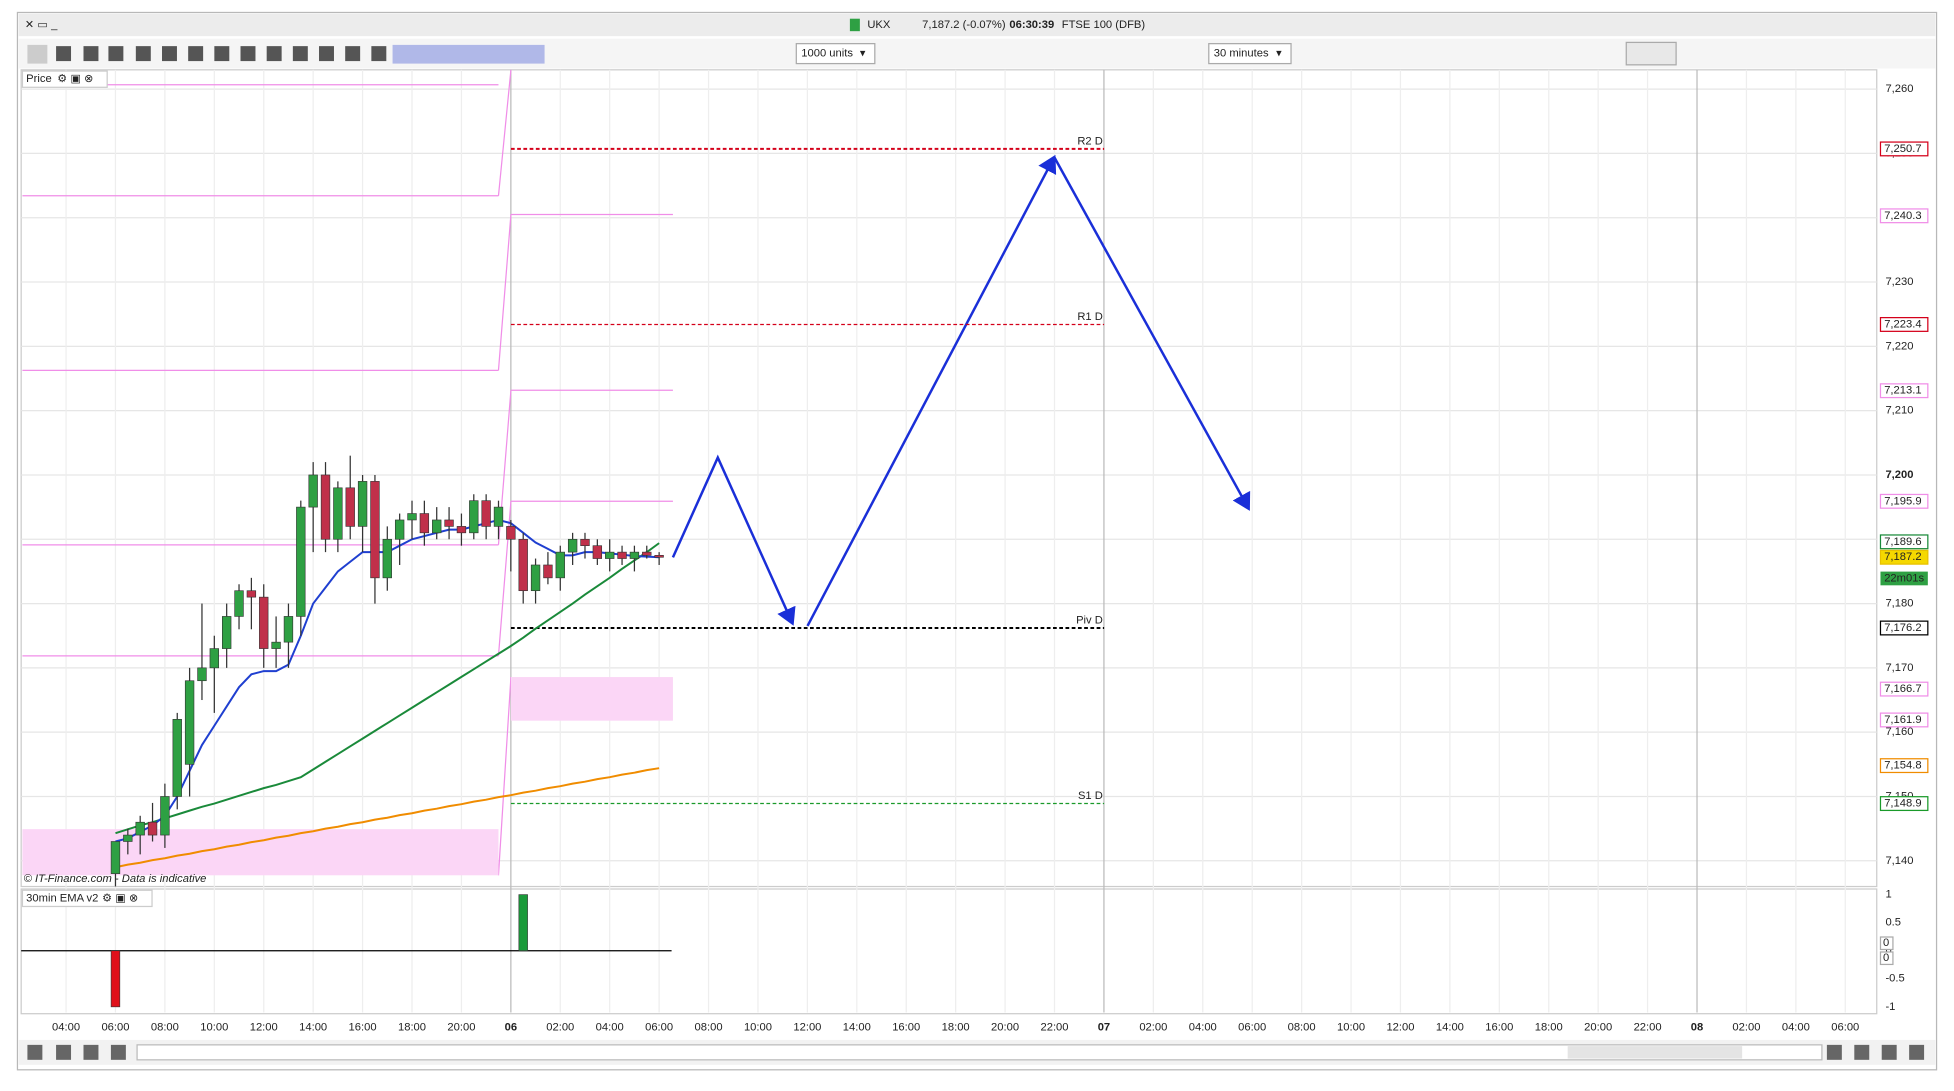 The width and height of the screenshot is (1954, 1091). I want to click on x-tick-label: 14:00, so click(1450, 1027).